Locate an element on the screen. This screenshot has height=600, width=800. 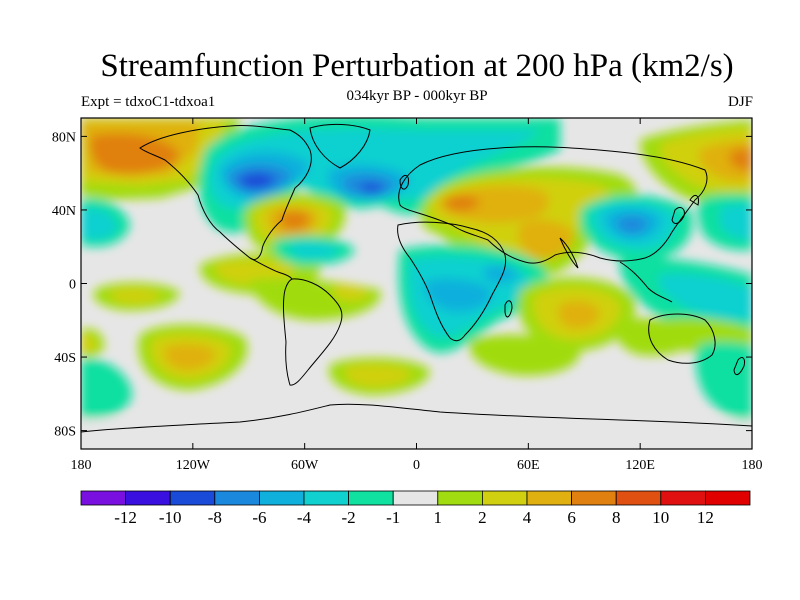
lat-tick-label: 80N is located at coordinates (64, 137).